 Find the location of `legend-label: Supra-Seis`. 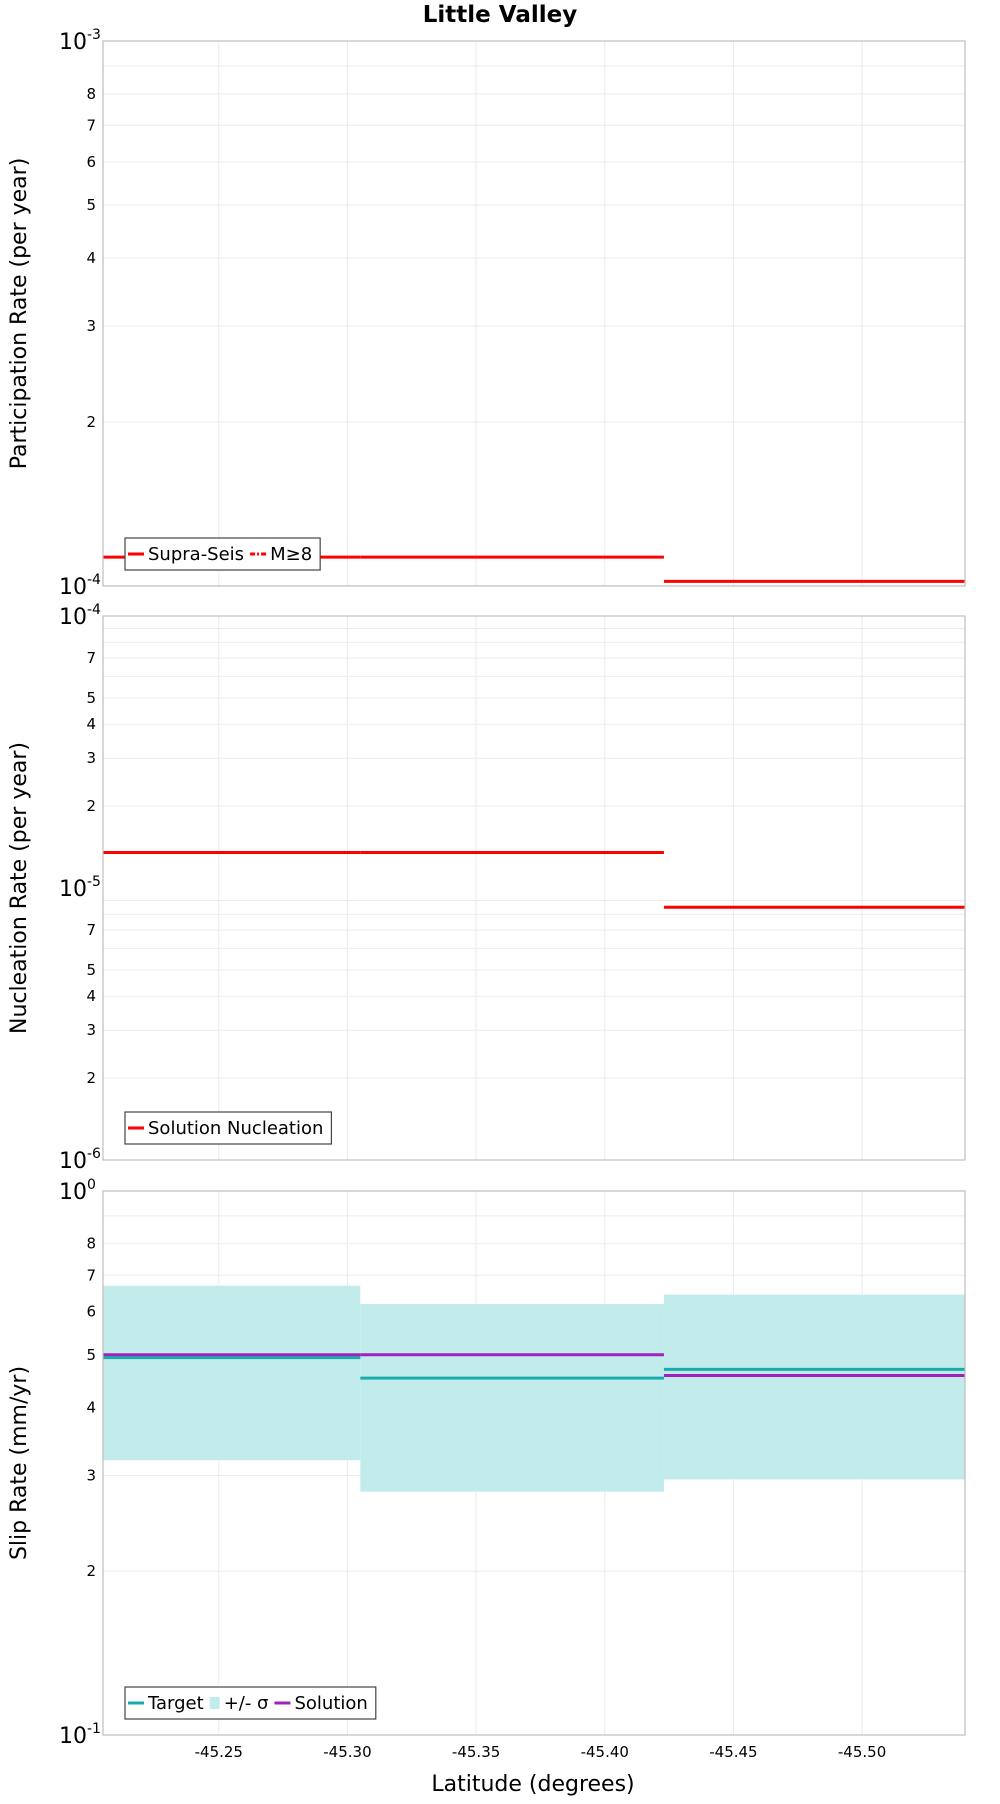

legend-label: Supra-Seis is located at coordinates (196, 554).